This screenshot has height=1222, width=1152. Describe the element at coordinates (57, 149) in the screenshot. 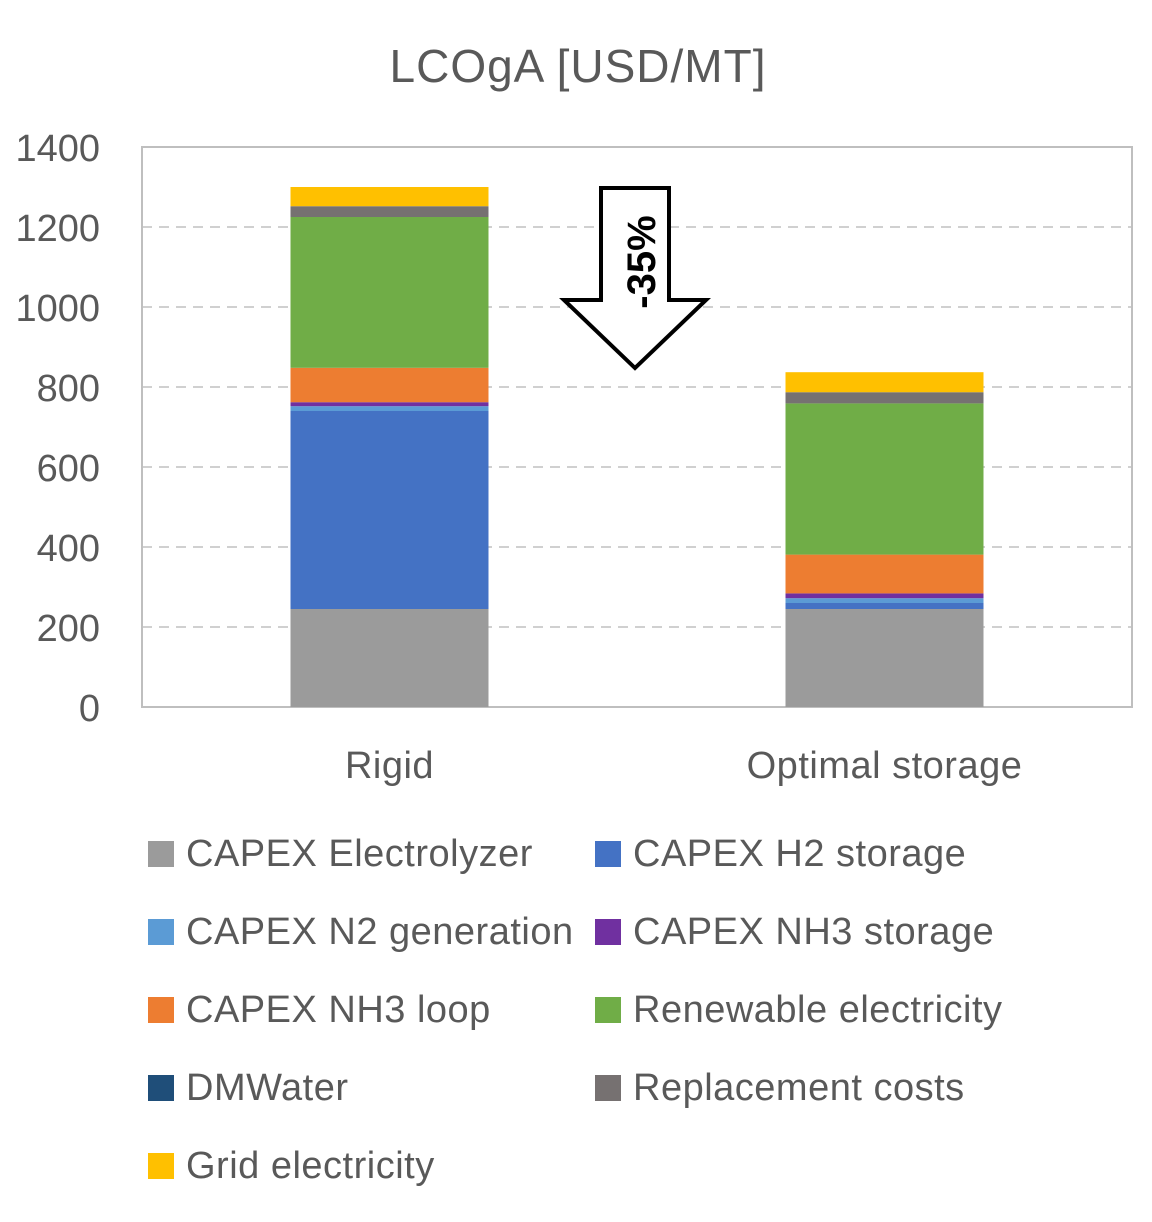

I see `y-tick-label: 1400` at that location.